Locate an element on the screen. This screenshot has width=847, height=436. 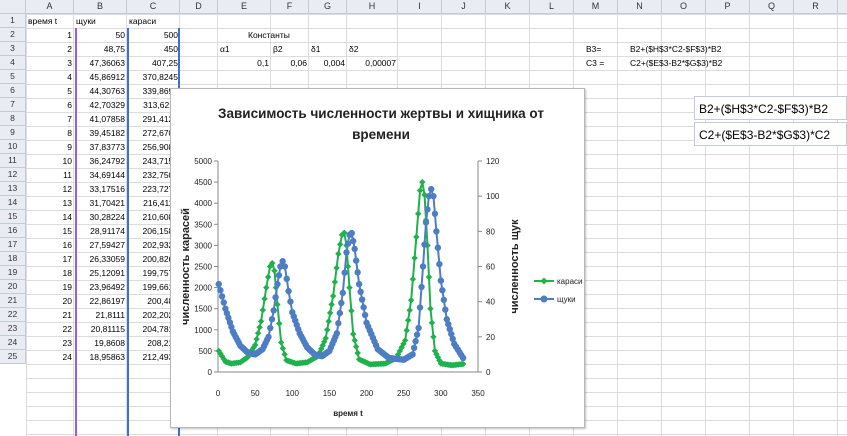
constant-value-4: 0,00007 is located at coordinates (380, 63).